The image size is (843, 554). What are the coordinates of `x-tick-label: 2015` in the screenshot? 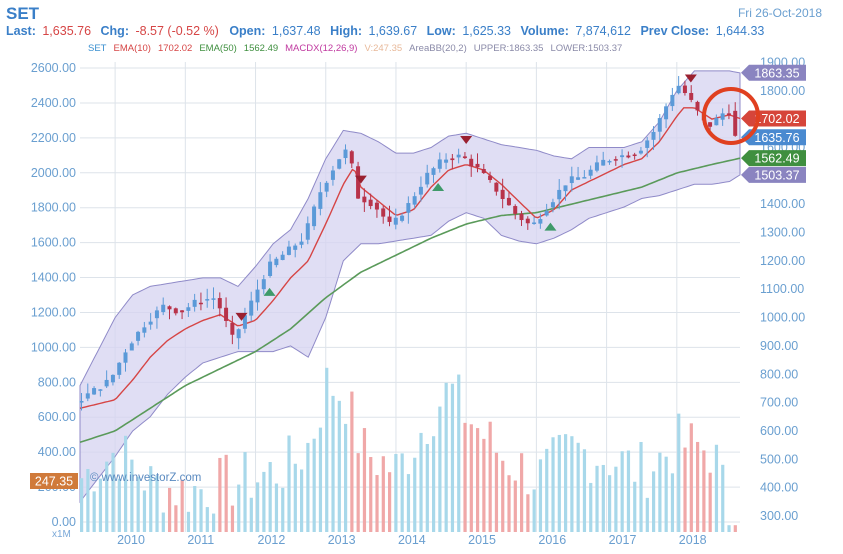 It's located at (482, 540).